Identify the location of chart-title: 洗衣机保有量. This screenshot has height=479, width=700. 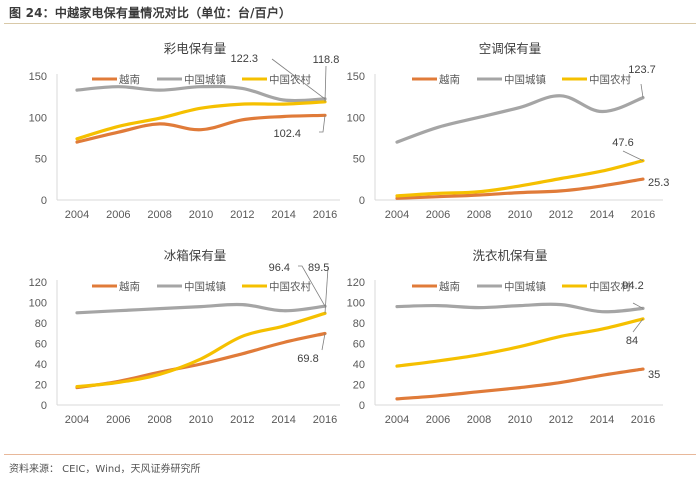
(509, 255).